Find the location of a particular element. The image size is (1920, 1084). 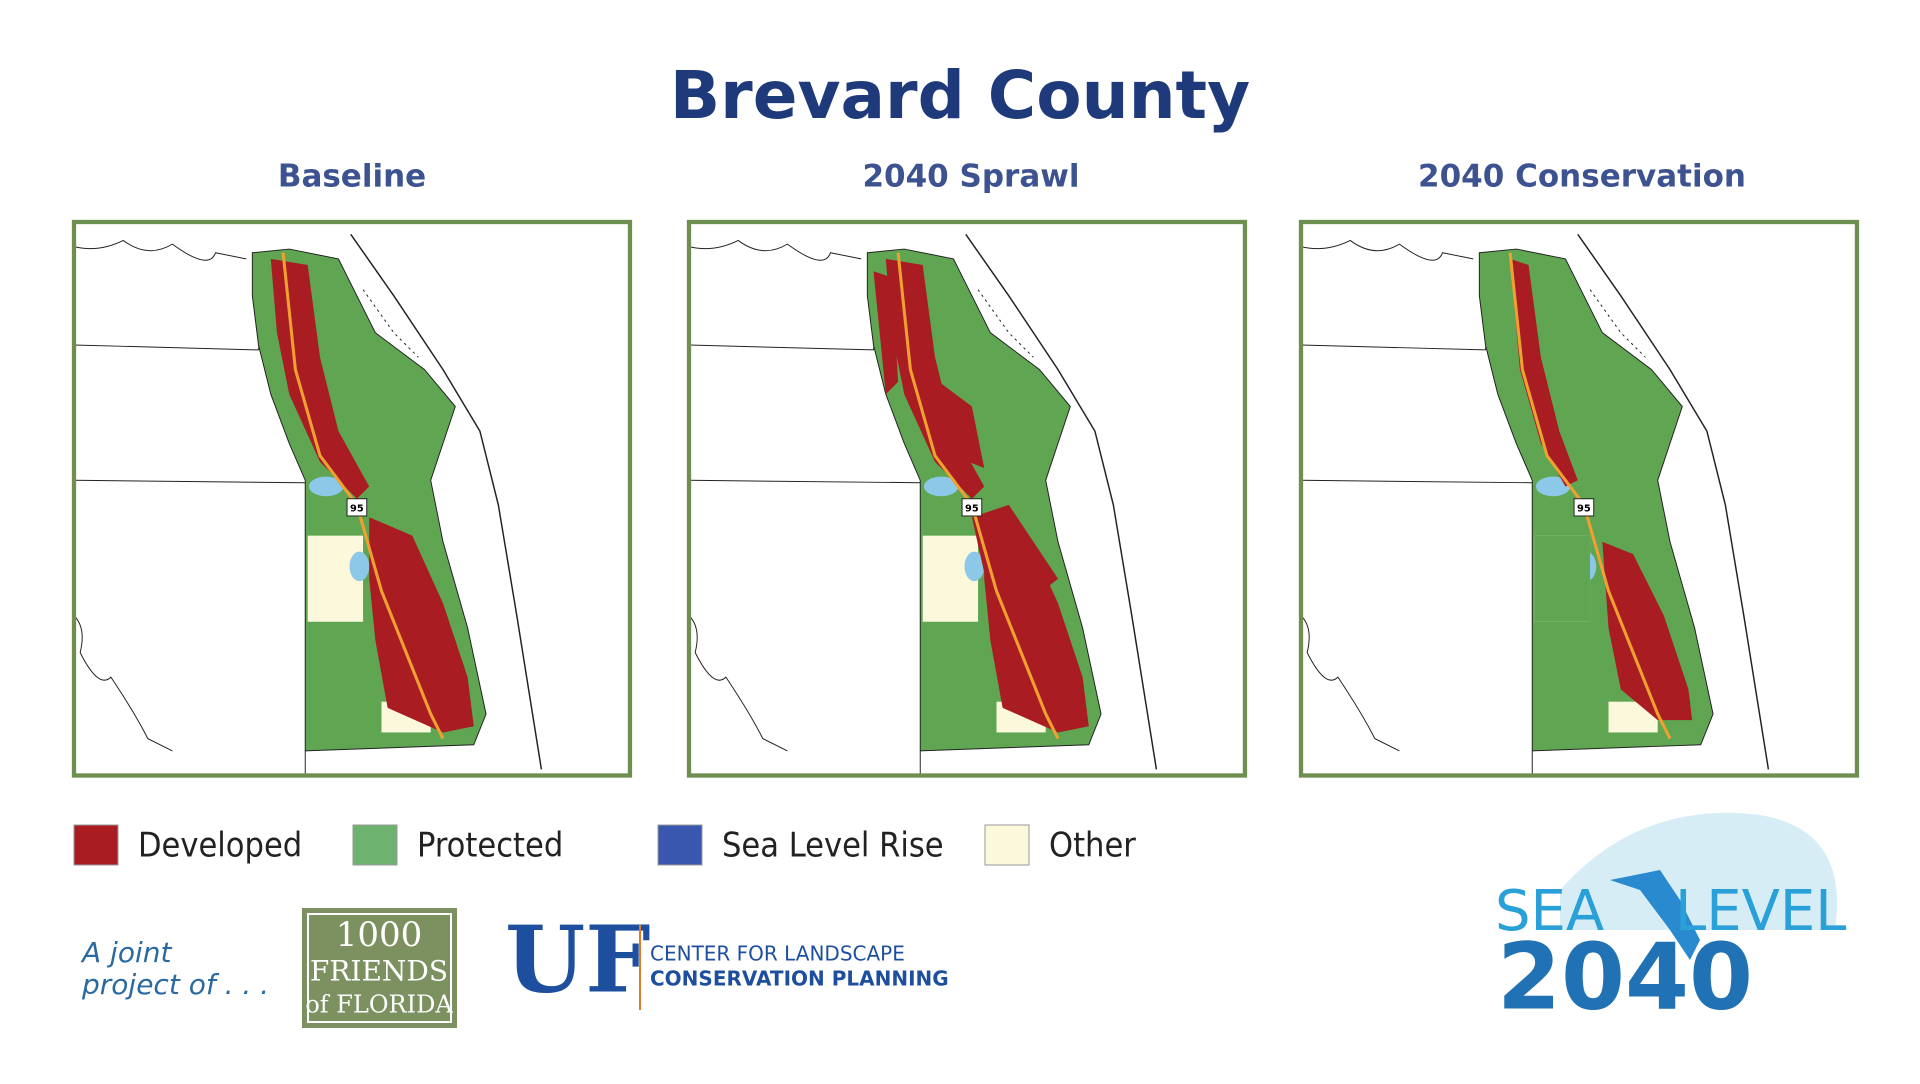

uf-mark: UF is located at coordinates (578, 960).